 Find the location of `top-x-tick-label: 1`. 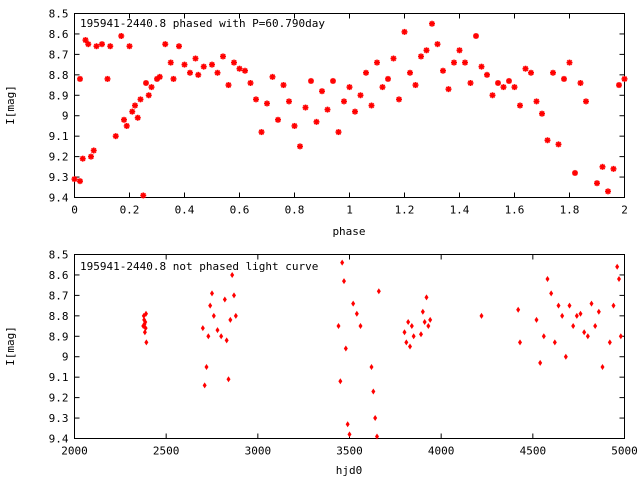

top-x-tick-label: 1 is located at coordinates (349, 210).